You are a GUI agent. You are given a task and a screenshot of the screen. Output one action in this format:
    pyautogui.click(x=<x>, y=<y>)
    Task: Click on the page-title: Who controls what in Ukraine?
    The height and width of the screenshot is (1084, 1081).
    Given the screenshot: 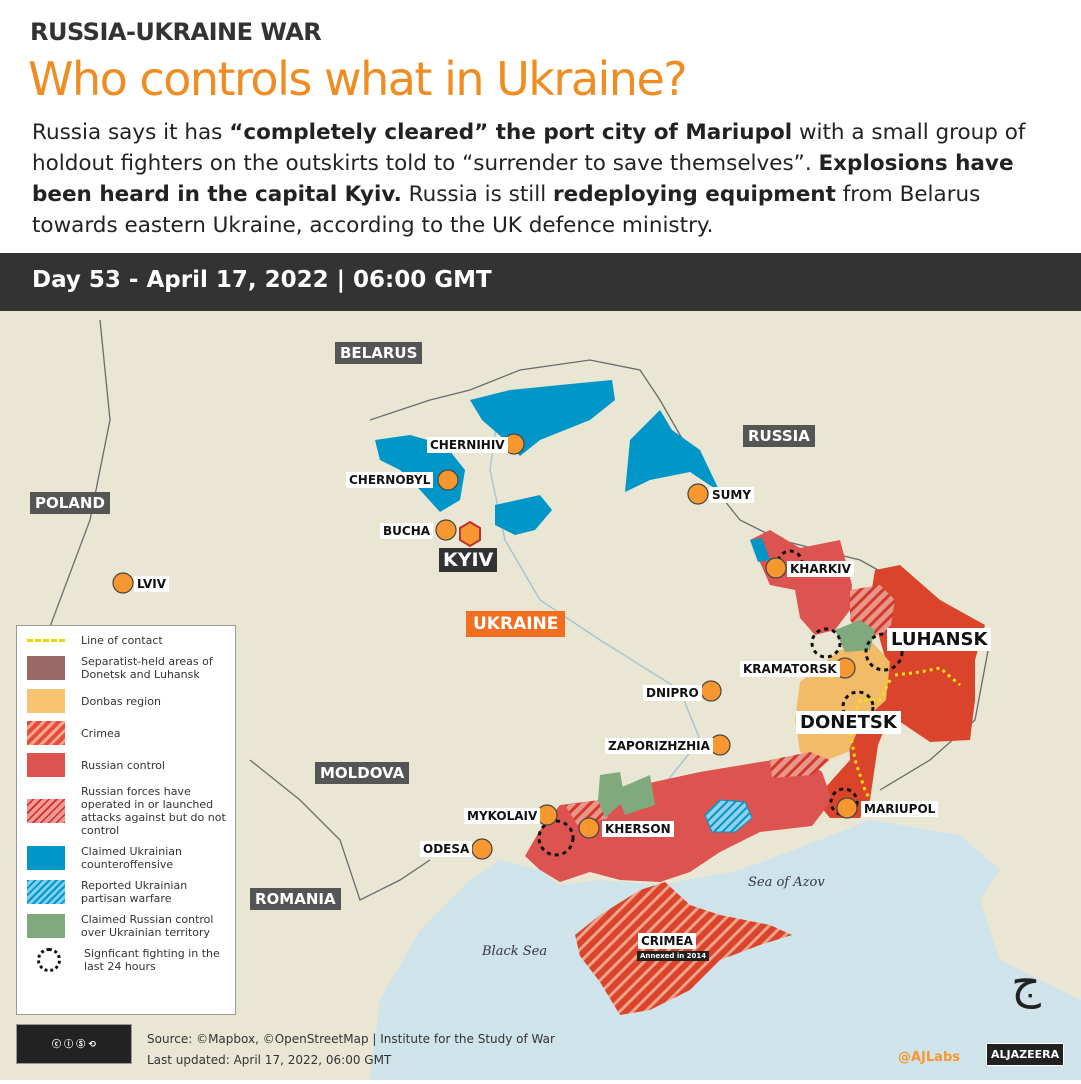 What is the action you would take?
    pyautogui.click(x=358, y=79)
    